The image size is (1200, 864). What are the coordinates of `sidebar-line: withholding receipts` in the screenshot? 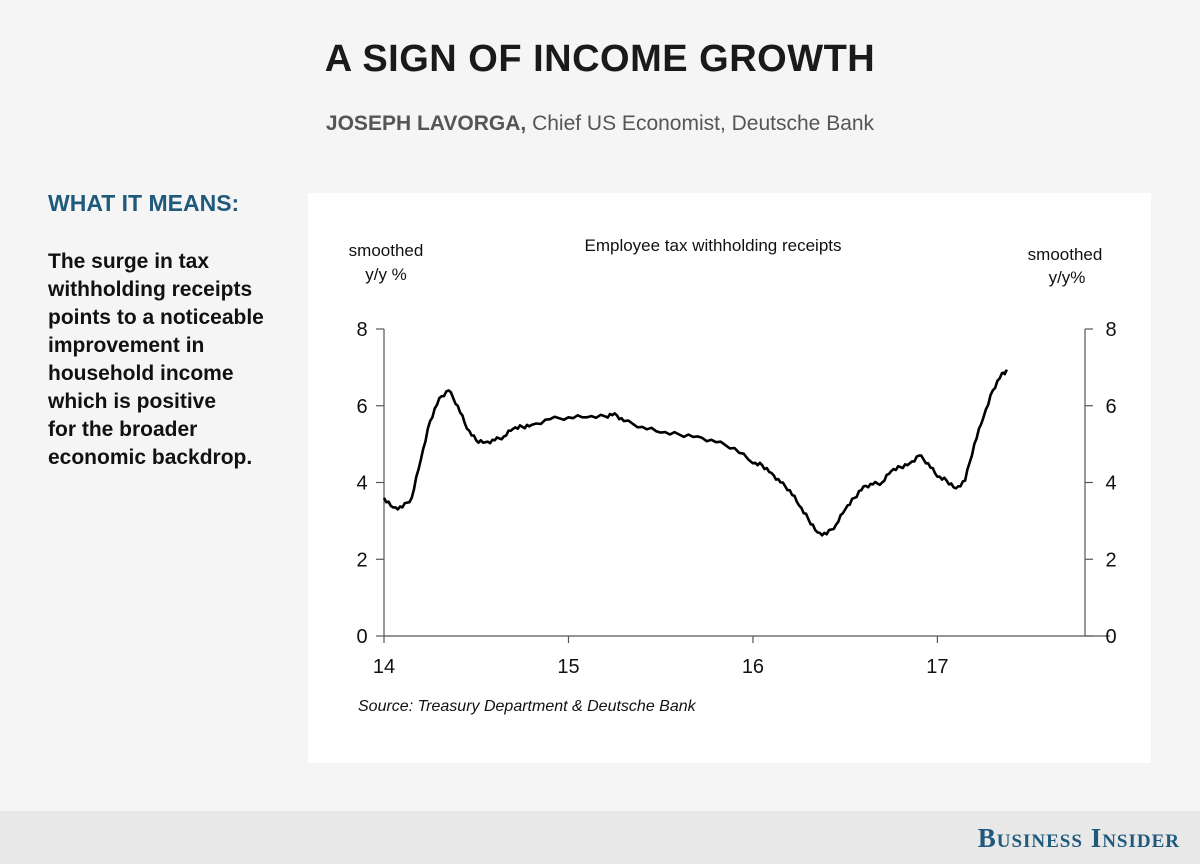 It's located at (150, 289).